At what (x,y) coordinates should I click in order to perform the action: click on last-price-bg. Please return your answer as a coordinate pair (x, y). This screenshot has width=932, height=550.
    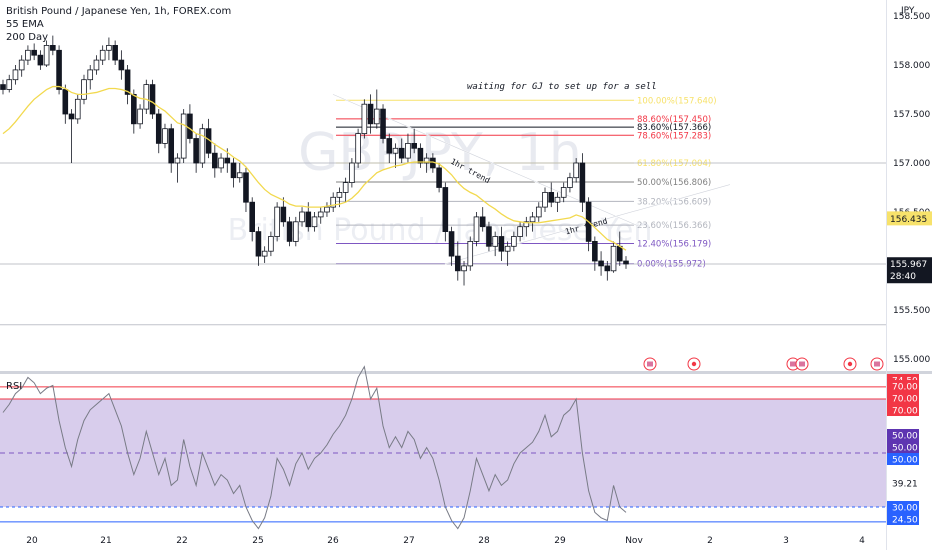
    Looking at the image, I should click on (909, 270).